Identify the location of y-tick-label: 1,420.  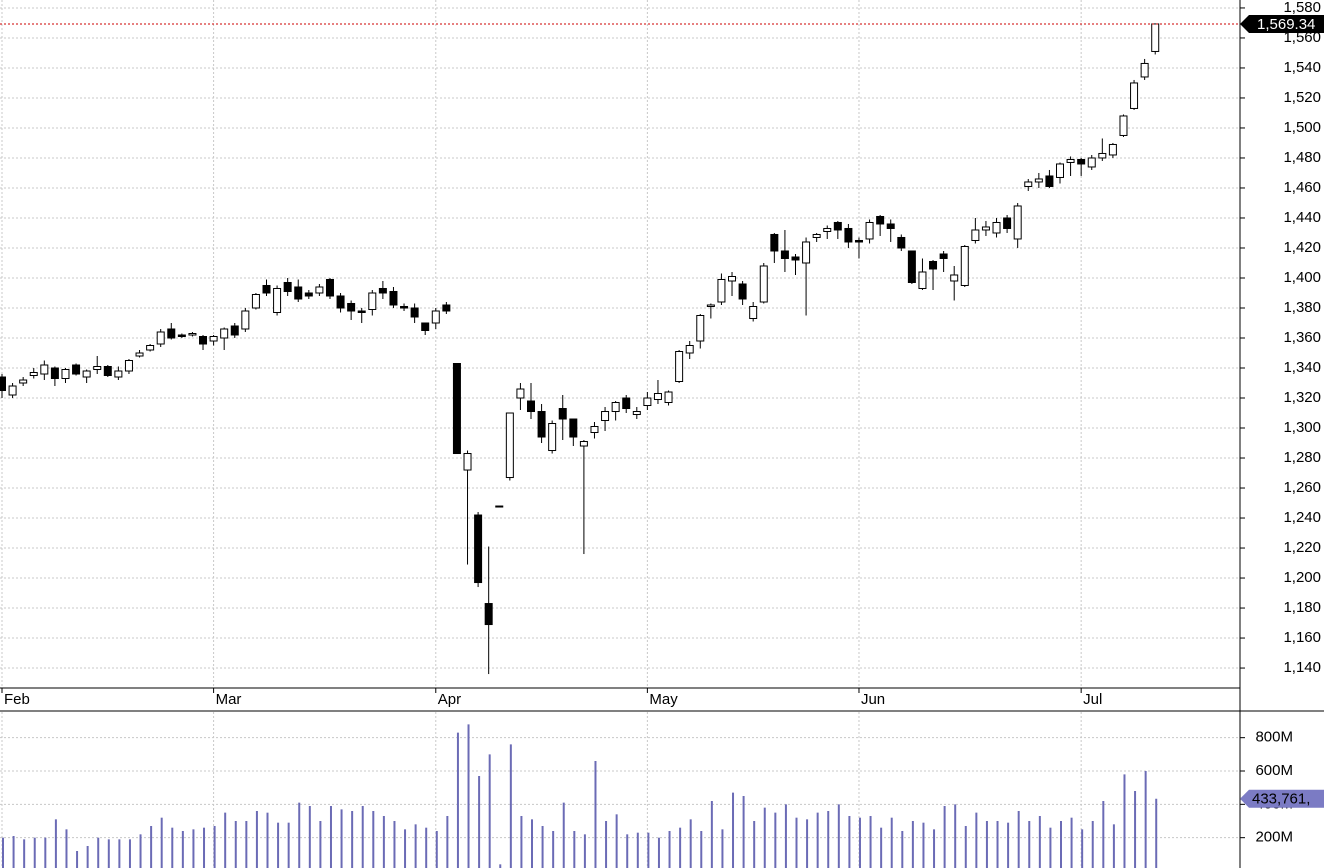
(1302, 247).